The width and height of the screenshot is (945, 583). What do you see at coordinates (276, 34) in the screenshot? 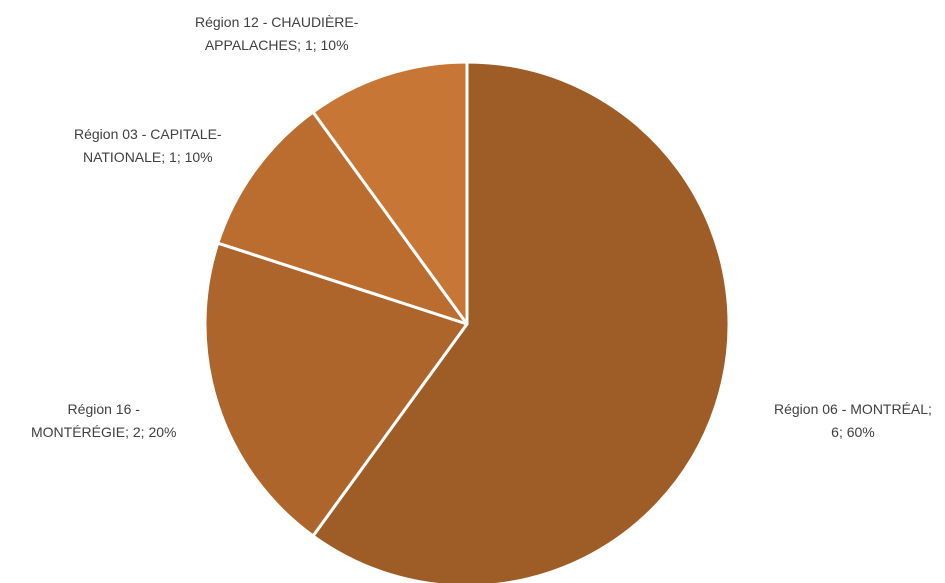
I see `data-label-region-12-chaudiere-appalaches: Région 12 - CHAUDIÈRE- APPALACHES; 1; 10%` at bounding box center [276, 34].